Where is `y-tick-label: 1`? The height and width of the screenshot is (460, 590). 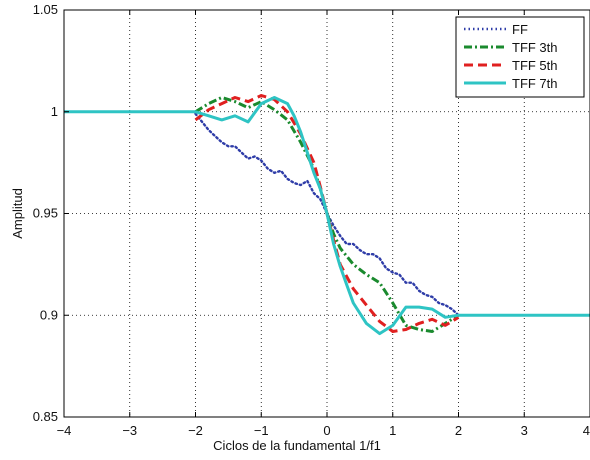 y-tick-label: 1 is located at coordinates (54, 111).